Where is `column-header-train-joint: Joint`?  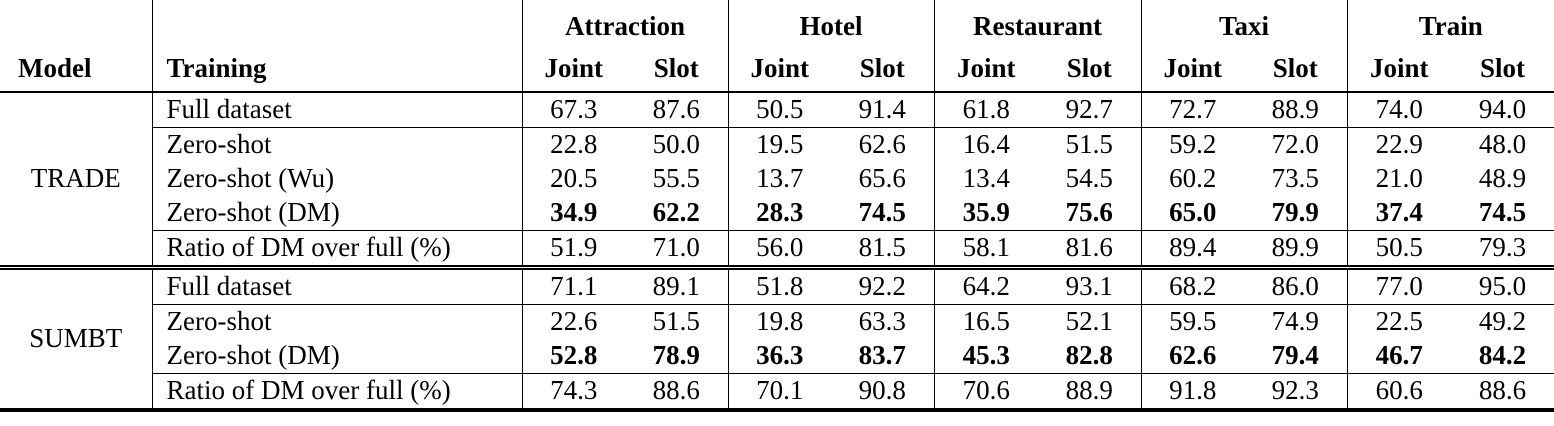
column-header-train-joint: Joint is located at coordinates (1399, 67).